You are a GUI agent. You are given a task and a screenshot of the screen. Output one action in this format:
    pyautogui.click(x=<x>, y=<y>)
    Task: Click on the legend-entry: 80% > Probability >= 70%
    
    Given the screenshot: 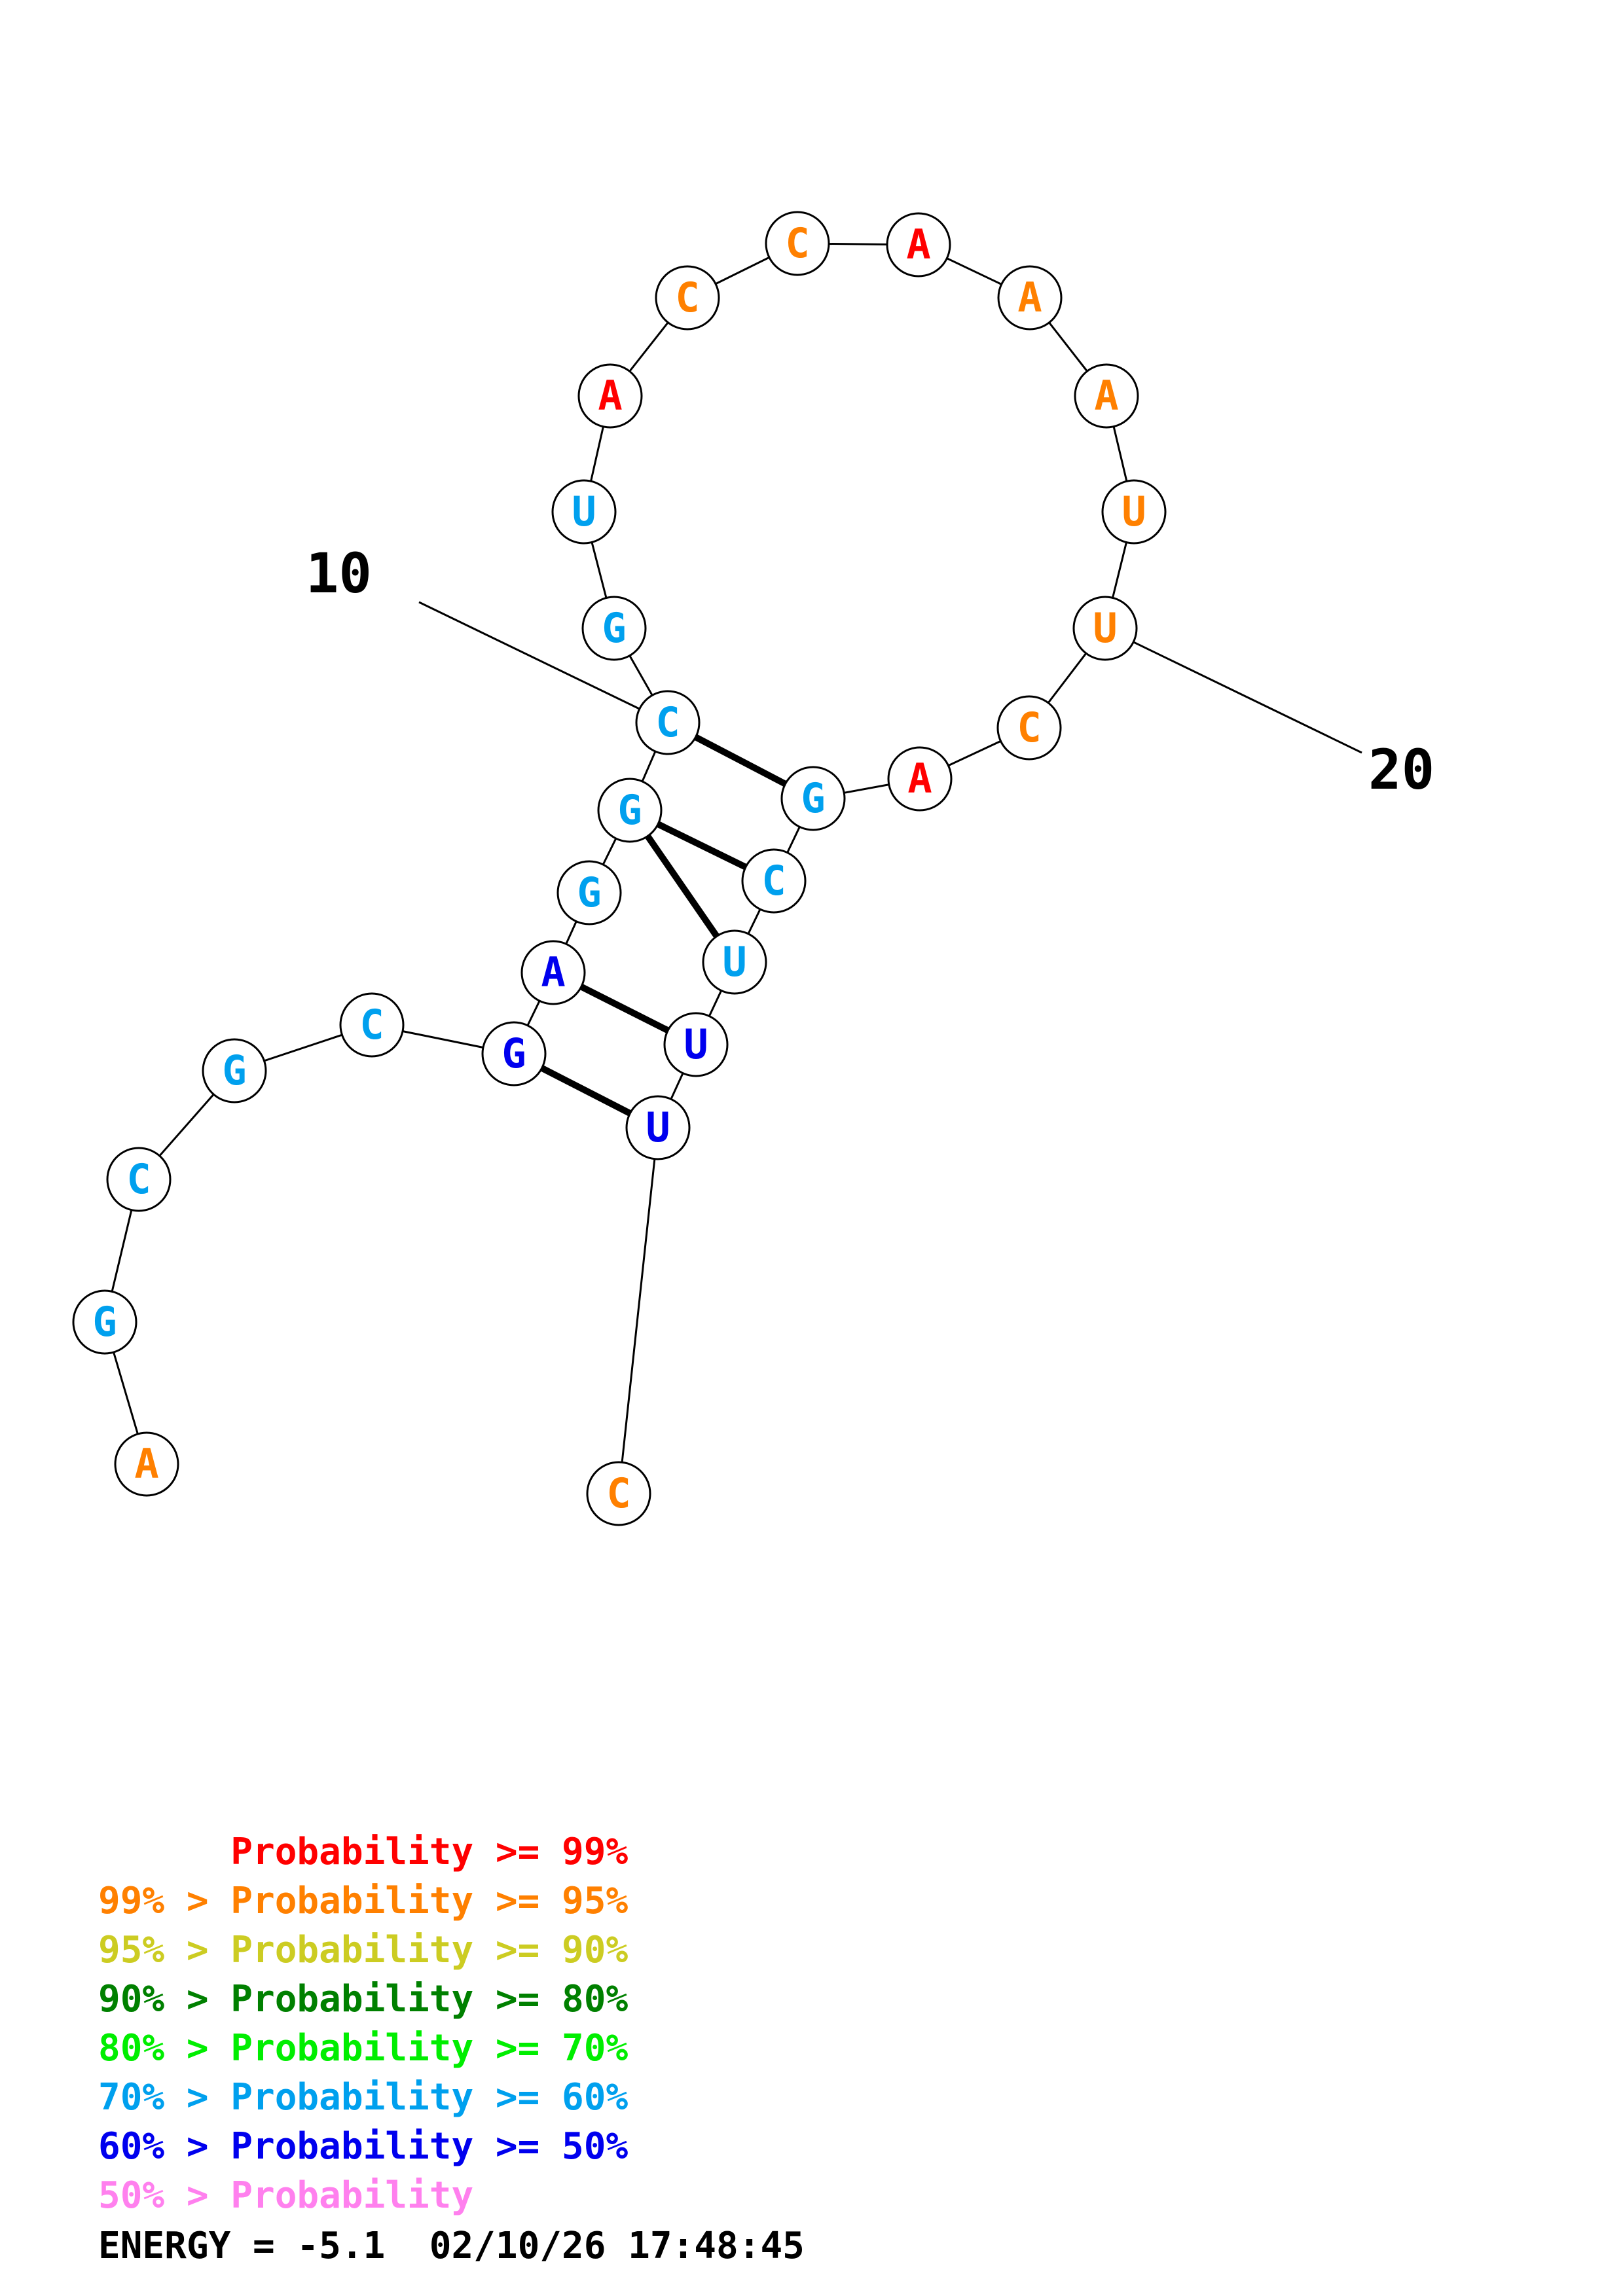 What is the action you would take?
    pyautogui.click(x=363, y=2048)
    